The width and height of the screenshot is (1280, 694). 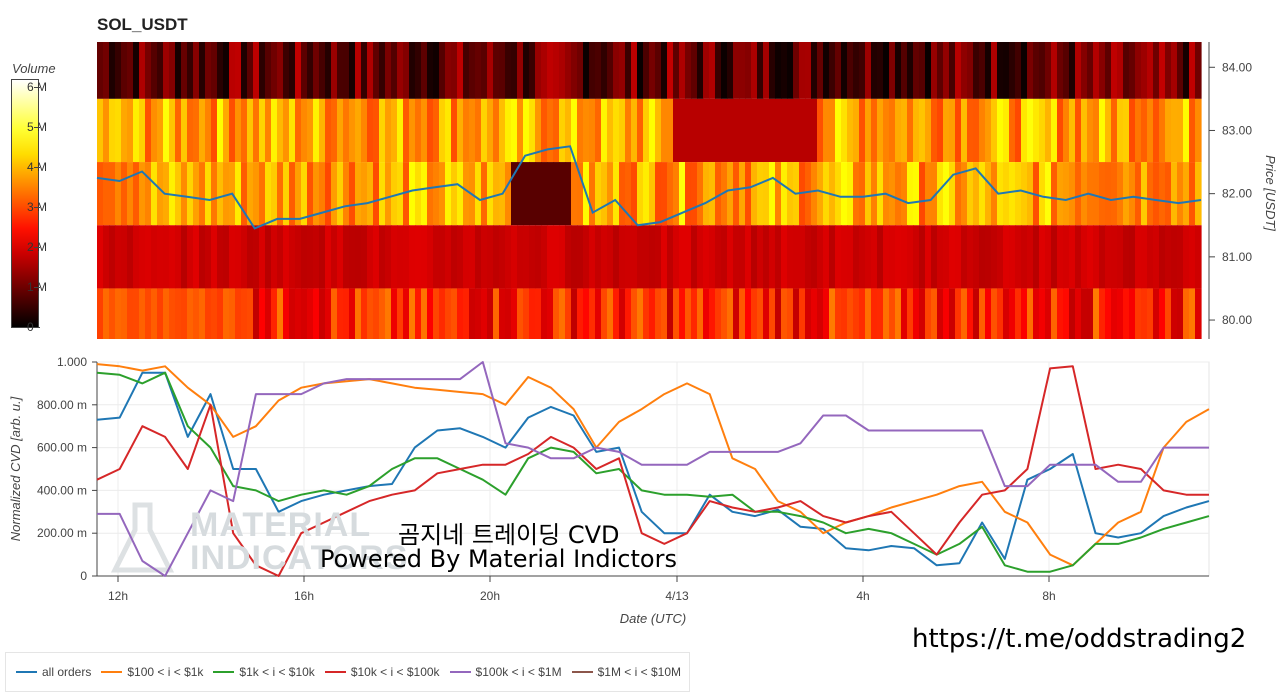 I want to click on legend-item: $10k < i < $100k, so click(x=382, y=672).